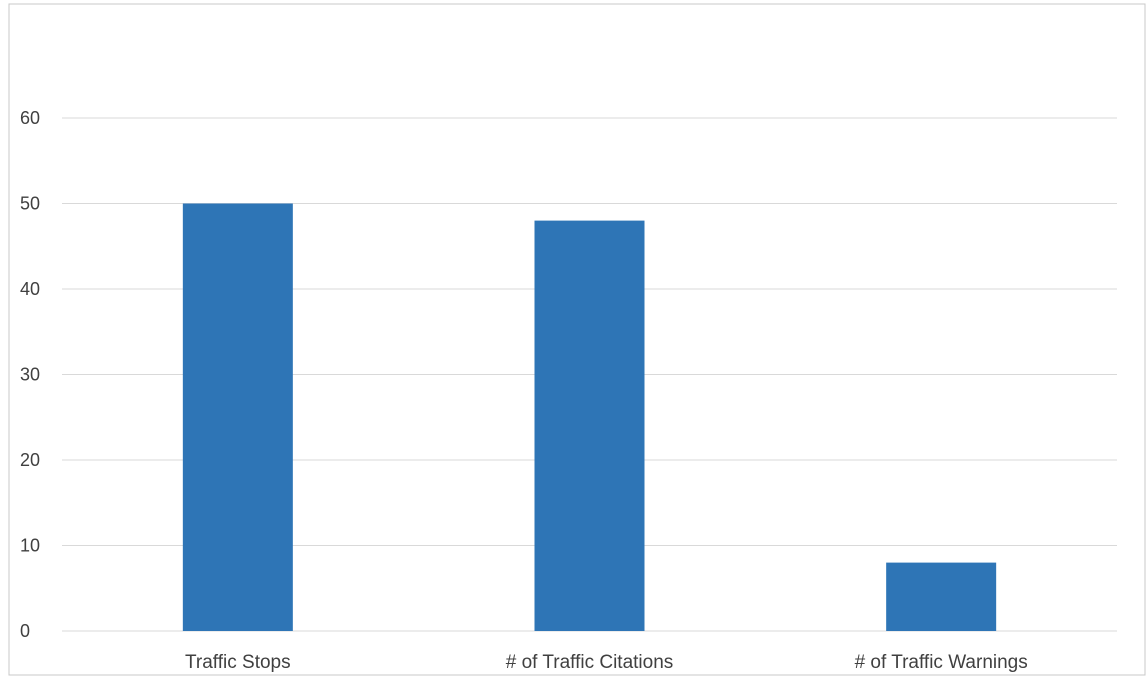  What do you see at coordinates (30, 204) in the screenshot?
I see `y-tick-label-50: 50` at bounding box center [30, 204].